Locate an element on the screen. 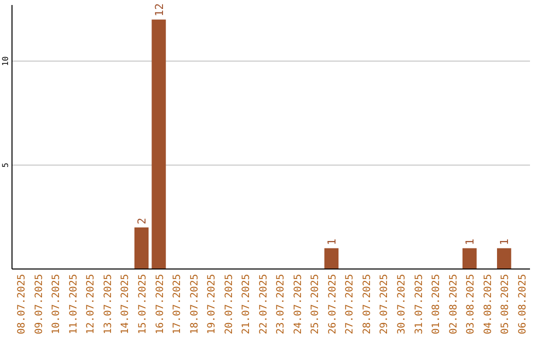 This screenshot has height=340, width=540. x-tick-label: 01.08.2025 is located at coordinates (436, 304).